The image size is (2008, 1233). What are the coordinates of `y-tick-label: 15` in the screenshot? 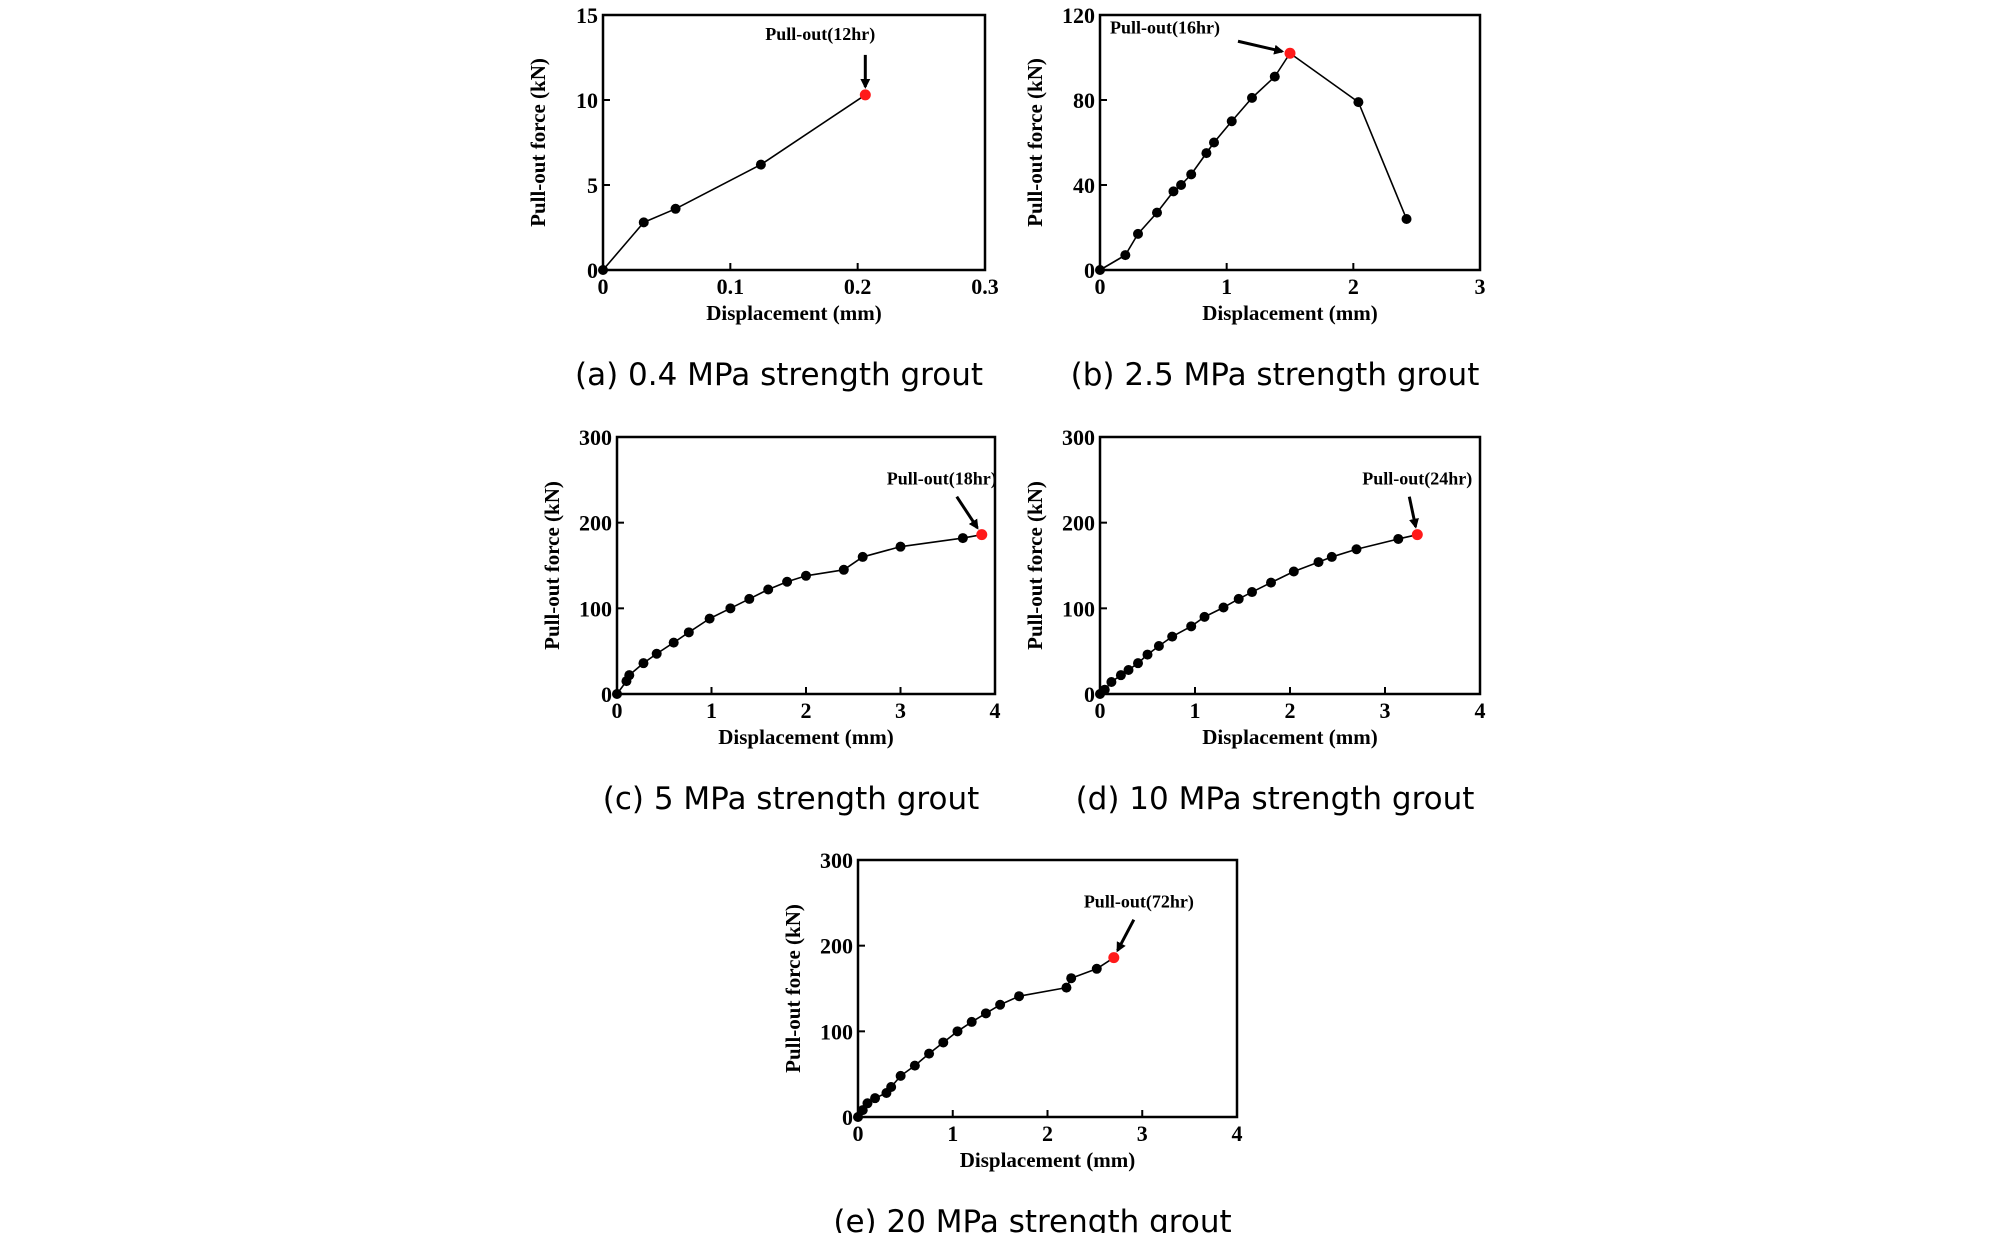 It's located at (587, 15).